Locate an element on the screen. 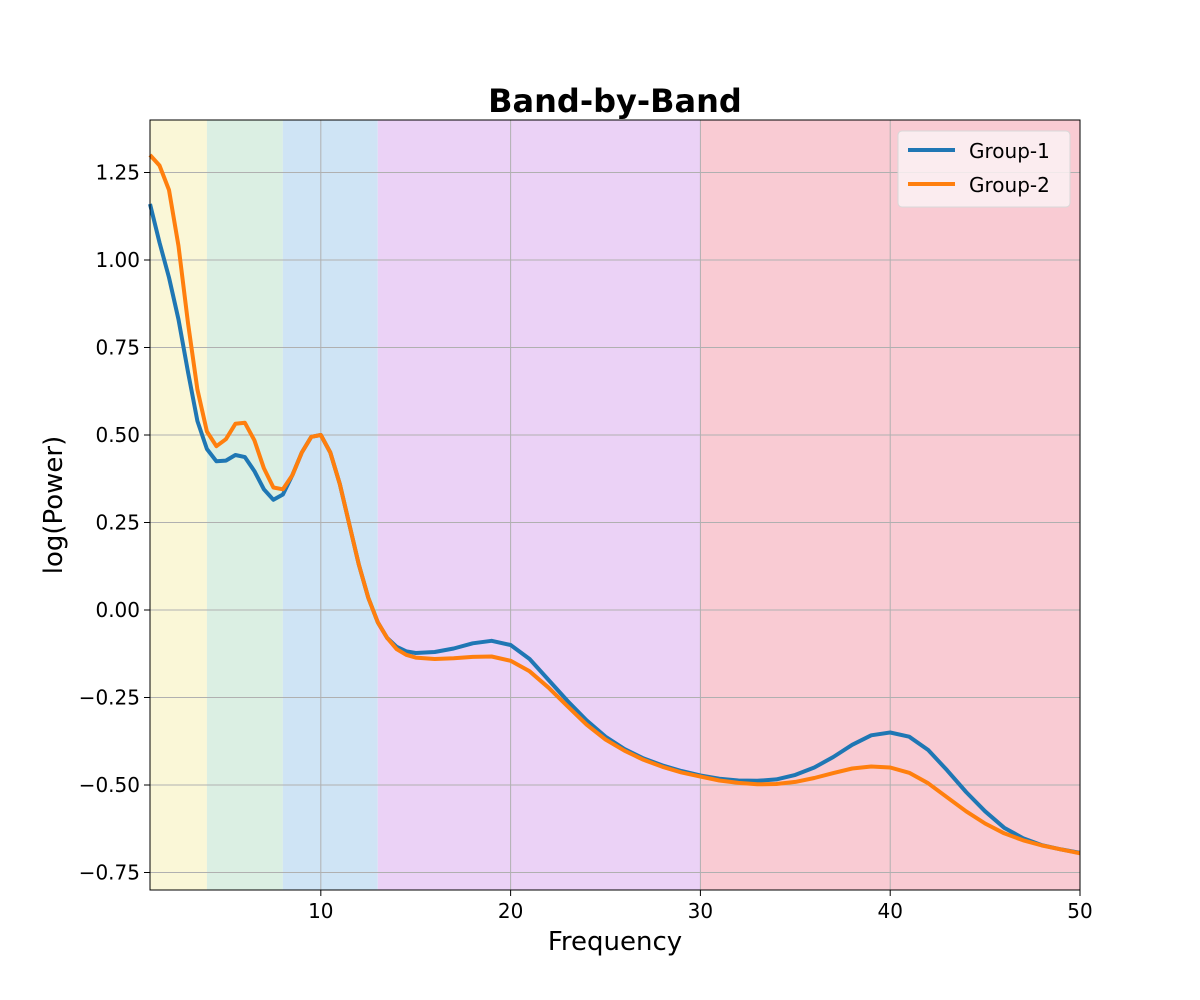 The height and width of the screenshot is (1000, 1200). y-tick-label: −0.50 is located at coordinates (109, 785).